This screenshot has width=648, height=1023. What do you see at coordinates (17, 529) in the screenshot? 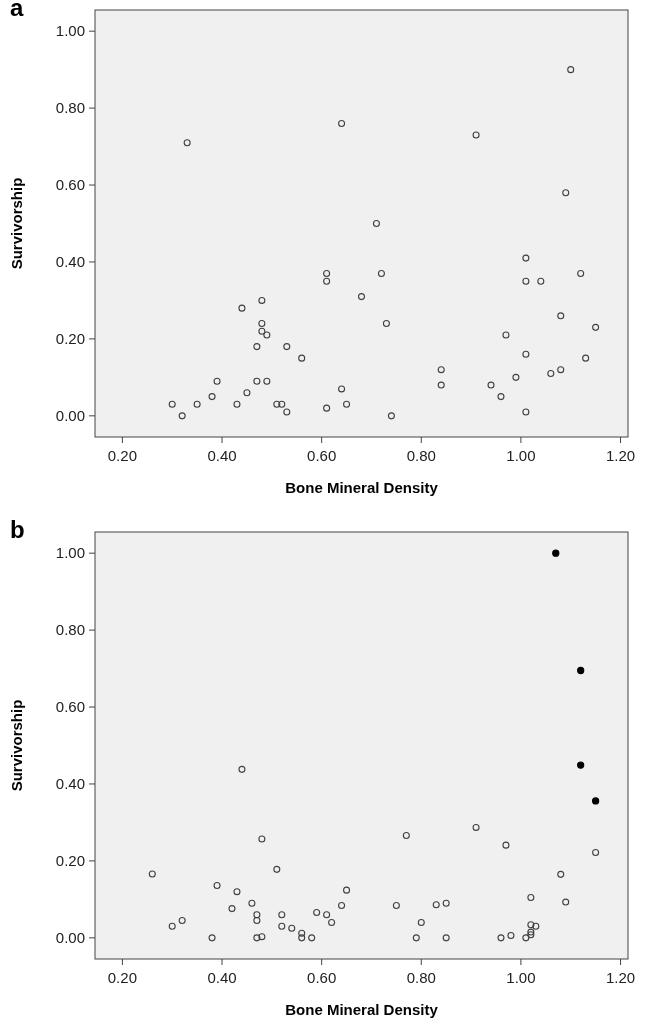
I see `chart-title: b` at bounding box center [17, 529].